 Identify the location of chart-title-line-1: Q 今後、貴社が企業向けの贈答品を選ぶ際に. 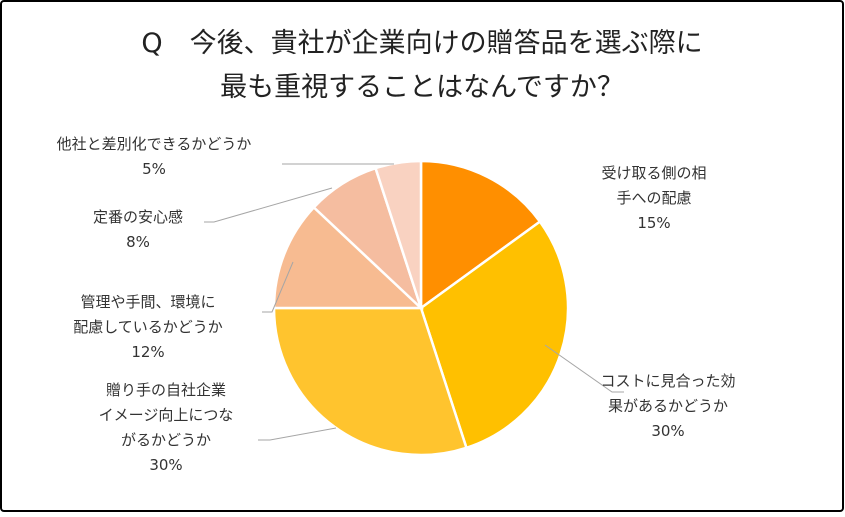
(421, 43).